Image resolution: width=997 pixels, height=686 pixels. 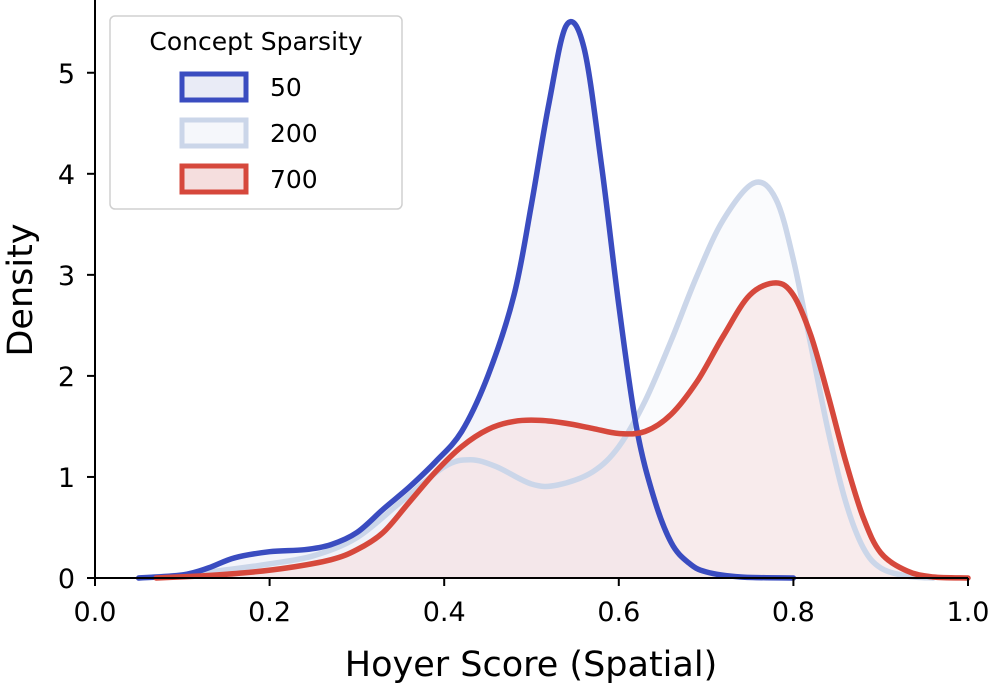 I want to click on x-tick-label: 1.0, so click(x=968, y=612).